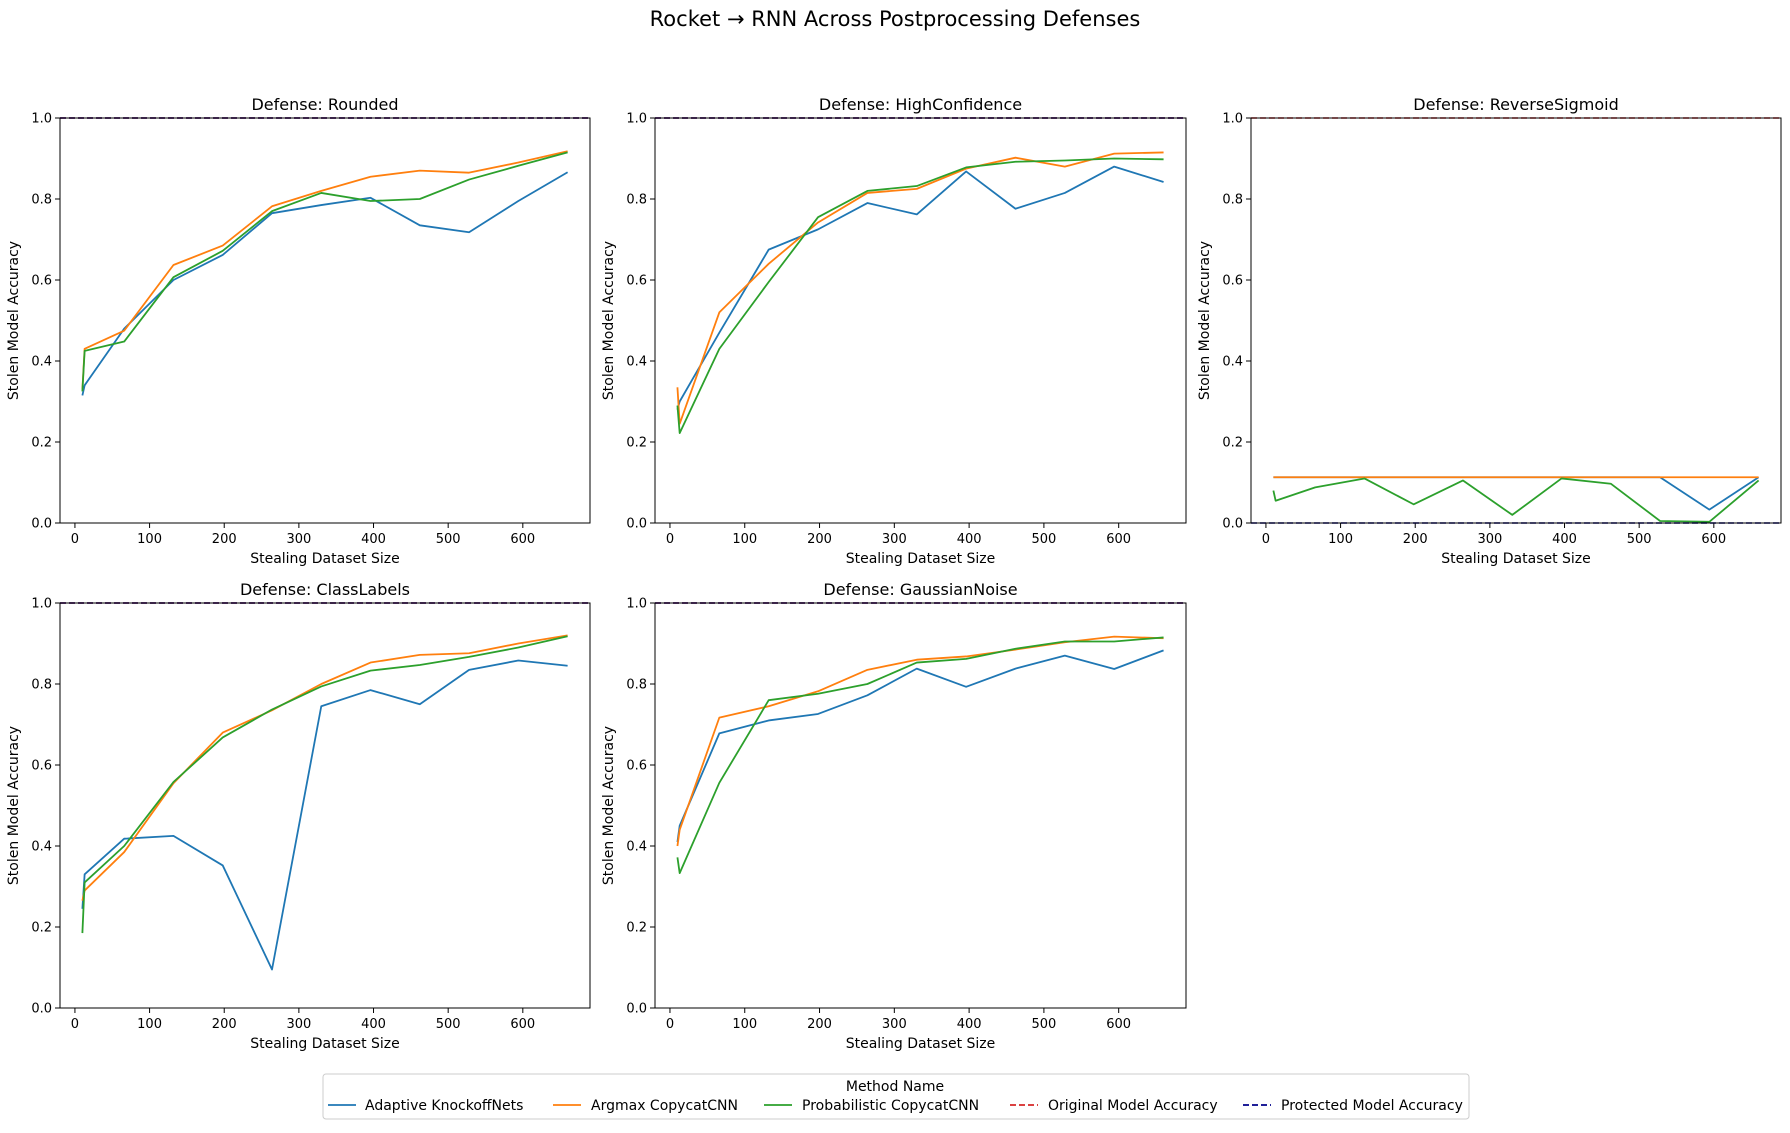 Image resolution: width=1790 pixels, height=1133 pixels. What do you see at coordinates (1133, 1106) in the screenshot?
I see `legend-label-original-model-accuracy: Original Model Accuracy` at bounding box center [1133, 1106].